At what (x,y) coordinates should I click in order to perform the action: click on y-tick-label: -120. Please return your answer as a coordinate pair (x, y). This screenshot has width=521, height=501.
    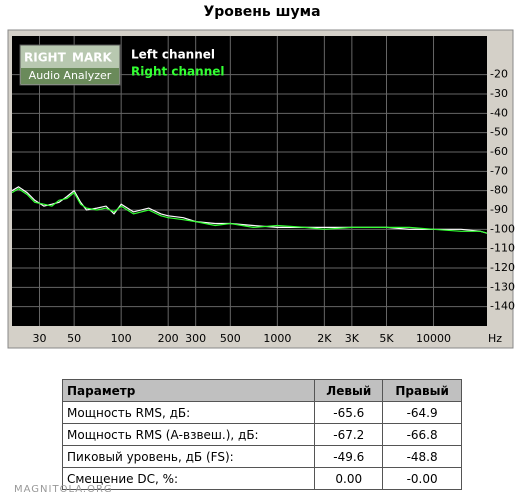
    Looking at the image, I should click on (502, 267).